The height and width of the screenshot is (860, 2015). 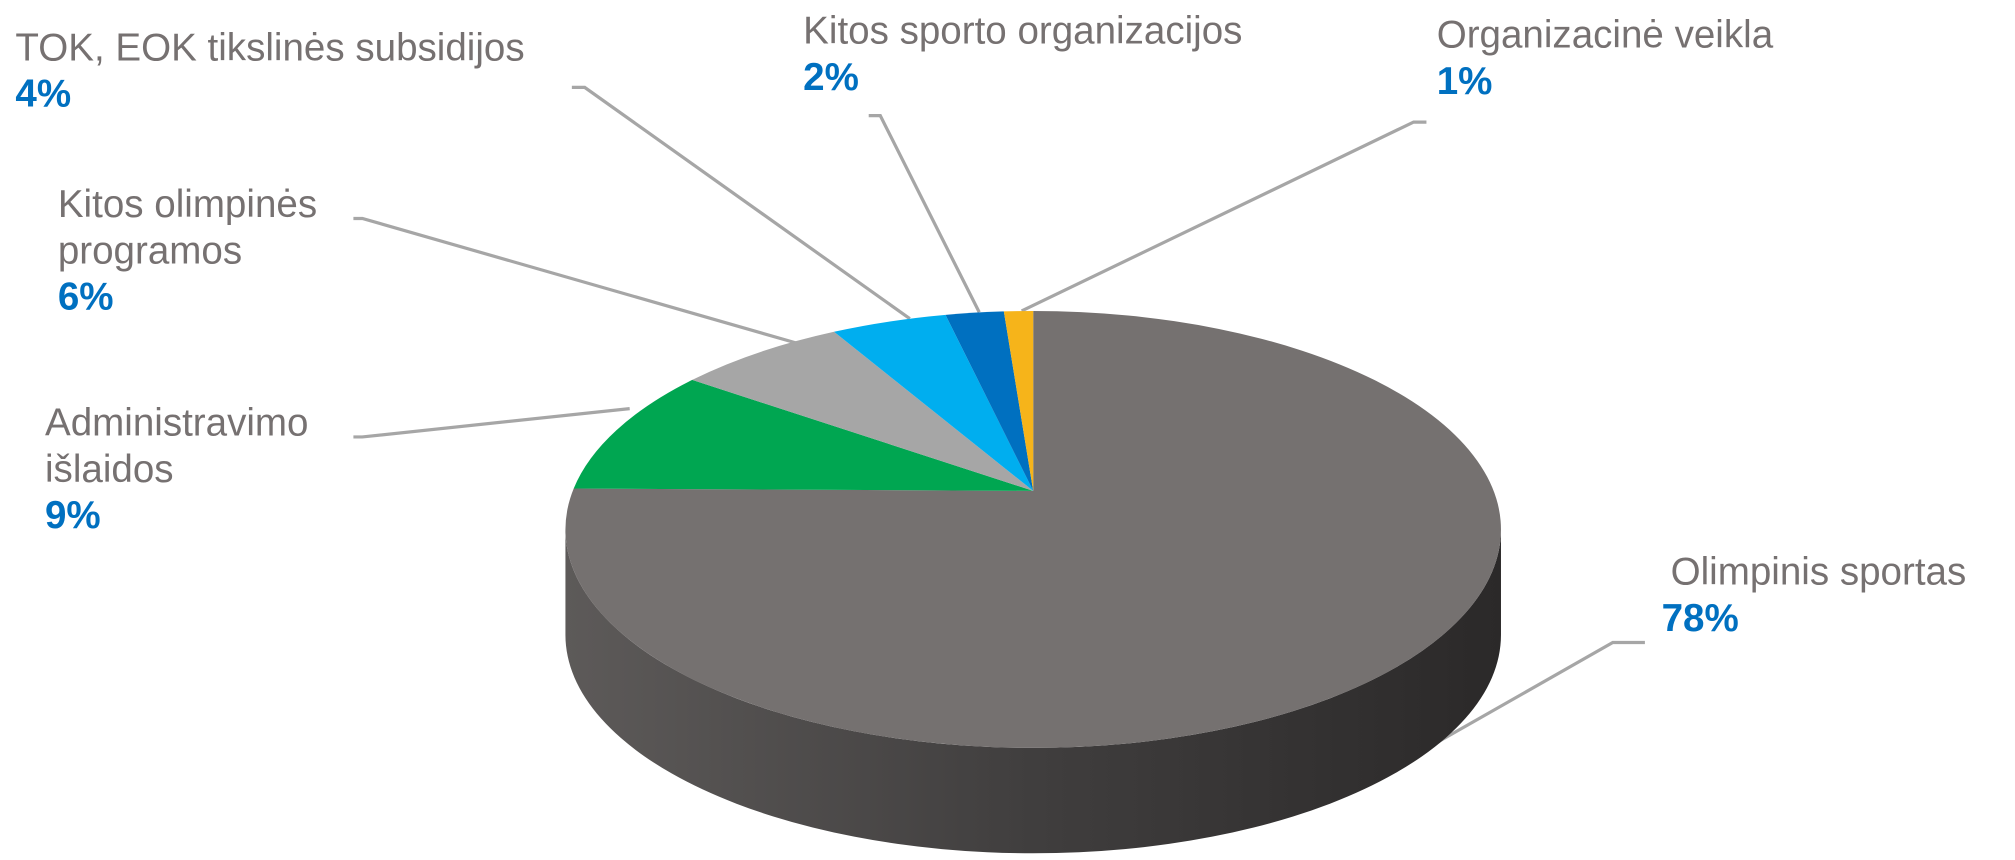 I want to click on category-label: Administravimo išlaidos, so click(x=176, y=446).